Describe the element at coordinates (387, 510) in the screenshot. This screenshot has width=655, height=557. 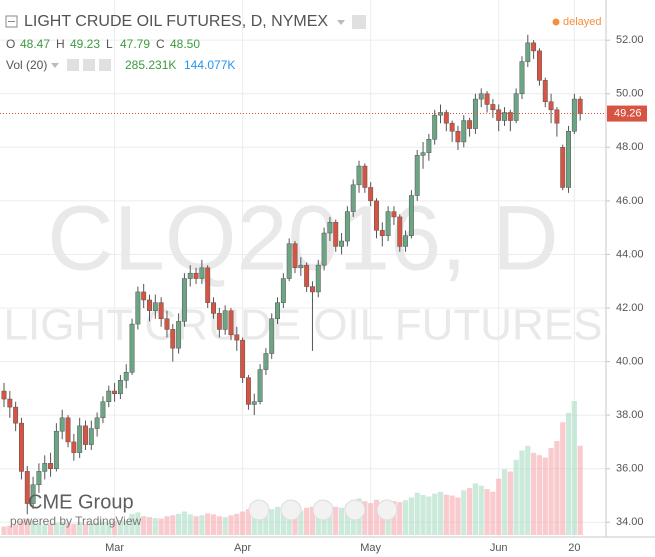
I see `nav-right` at that location.